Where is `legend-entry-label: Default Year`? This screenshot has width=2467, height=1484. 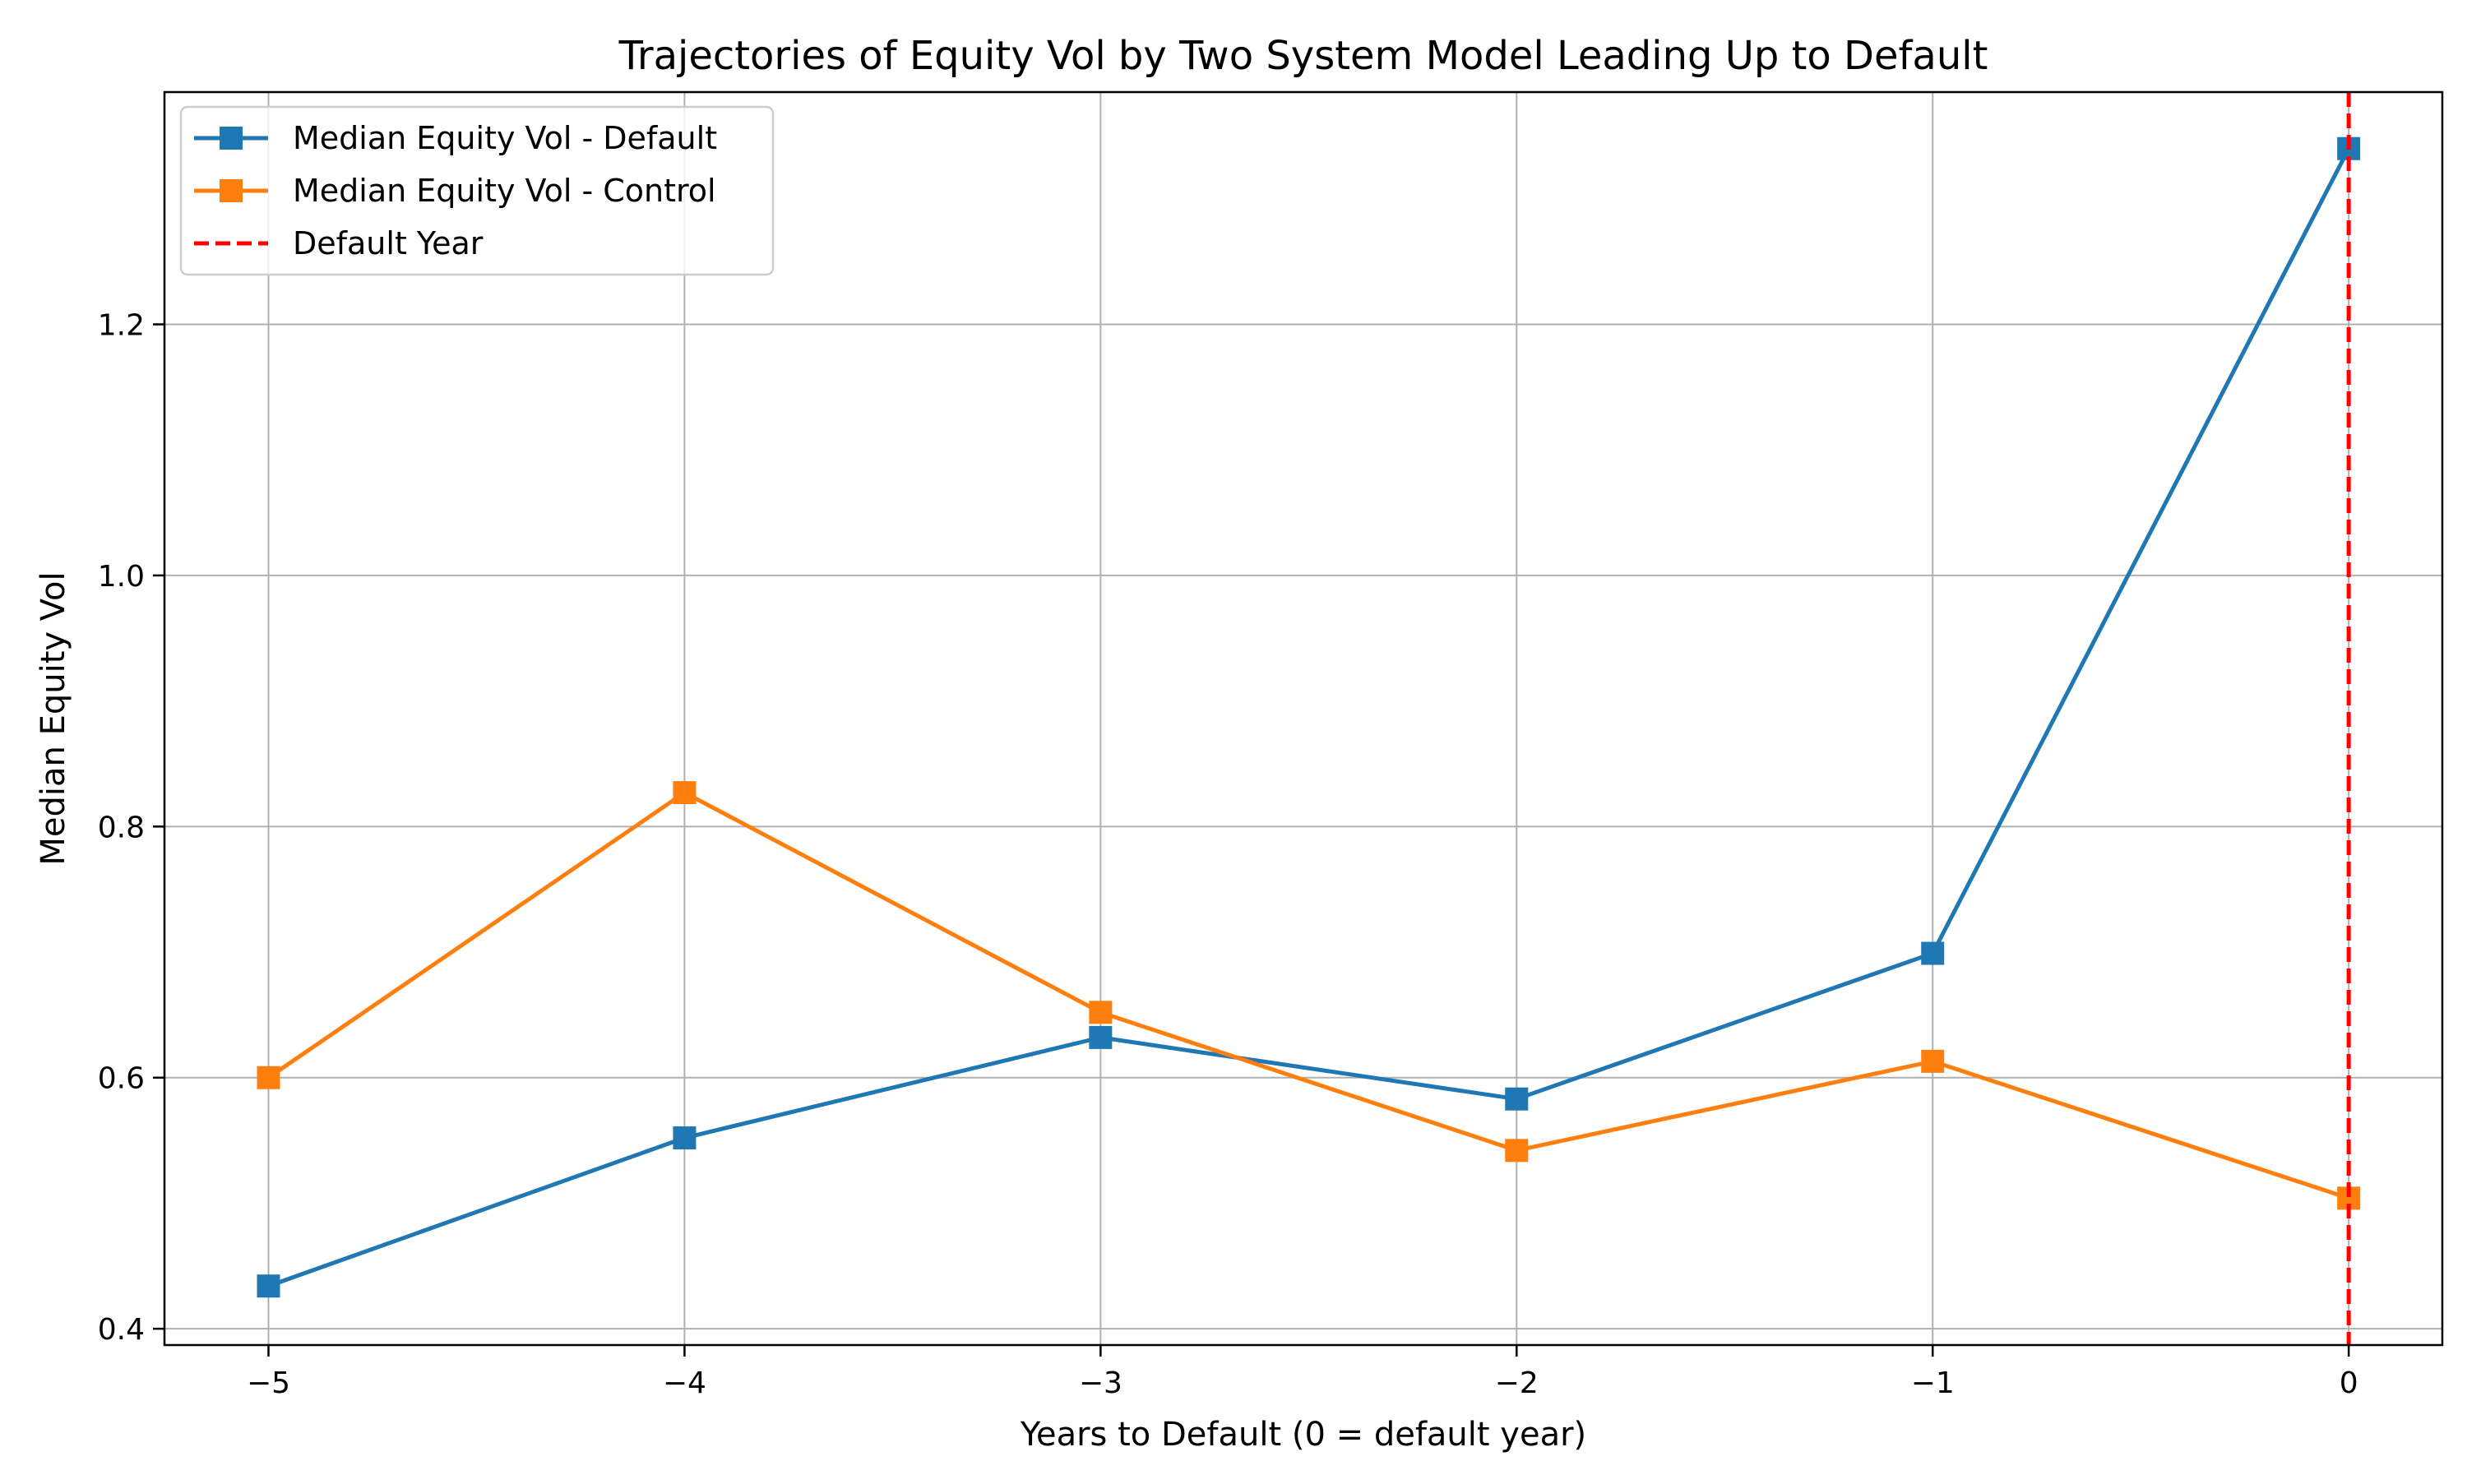
legend-entry-label: Default Year is located at coordinates (388, 243).